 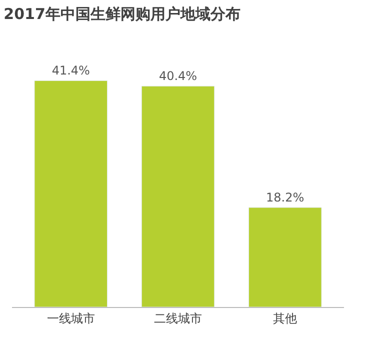 I want to click on x-tick-label: 二线城市, so click(x=178, y=318).